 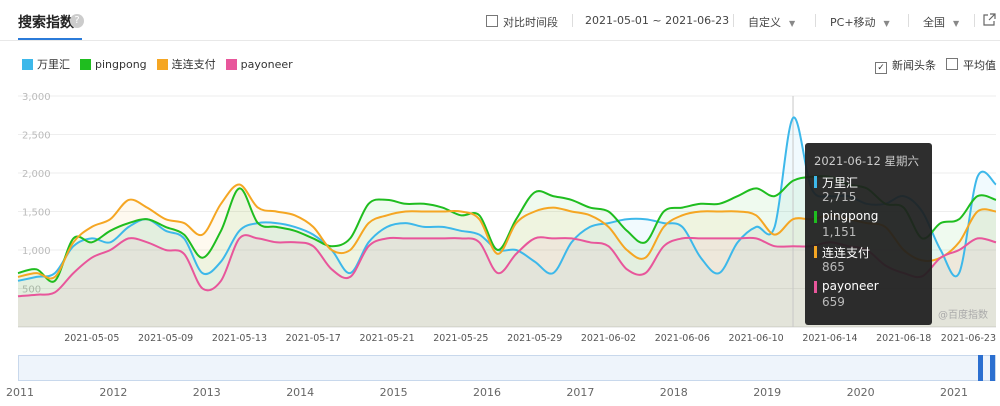 I want to click on legend-label: pingpong, so click(x=121, y=64).